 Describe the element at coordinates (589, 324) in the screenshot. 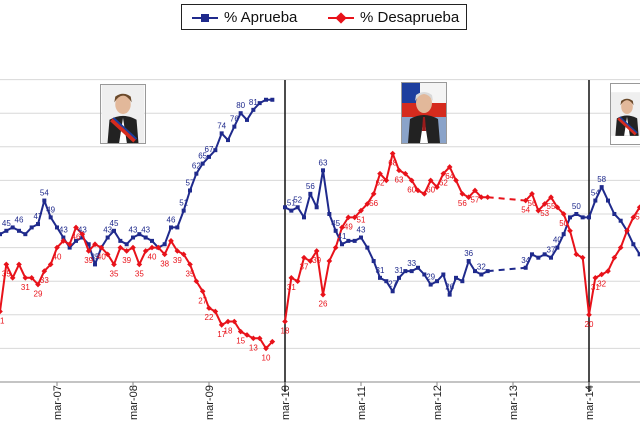

I see `disapprove-data-label: 20` at that location.